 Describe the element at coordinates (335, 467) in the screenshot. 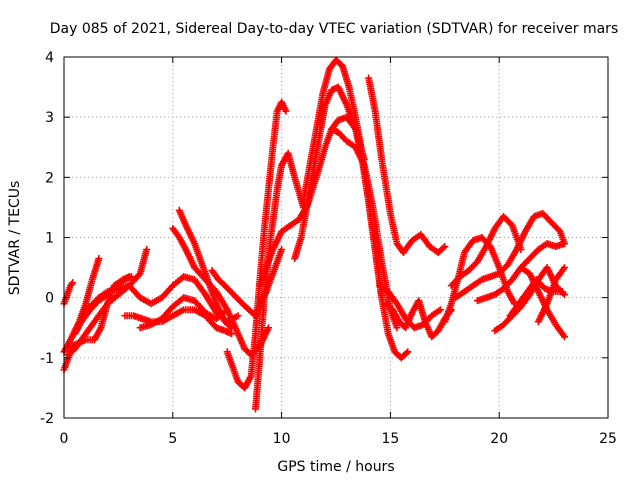

I see `x-axis-label: GPS time / hours` at that location.